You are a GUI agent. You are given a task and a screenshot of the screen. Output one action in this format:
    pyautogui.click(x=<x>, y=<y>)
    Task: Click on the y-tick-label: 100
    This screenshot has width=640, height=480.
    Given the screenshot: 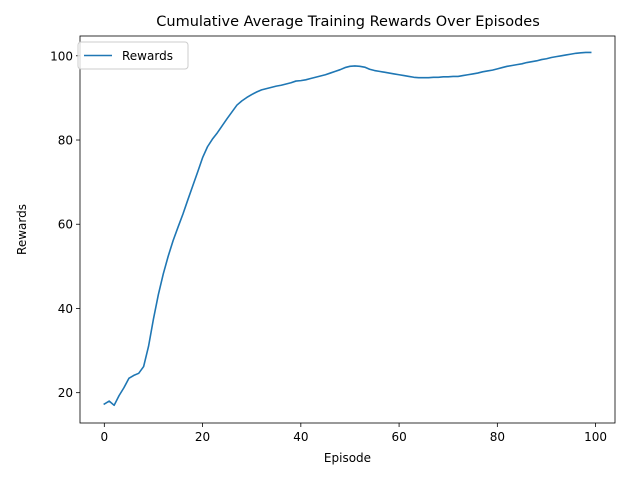 What is the action you would take?
    pyautogui.click(x=61, y=56)
    